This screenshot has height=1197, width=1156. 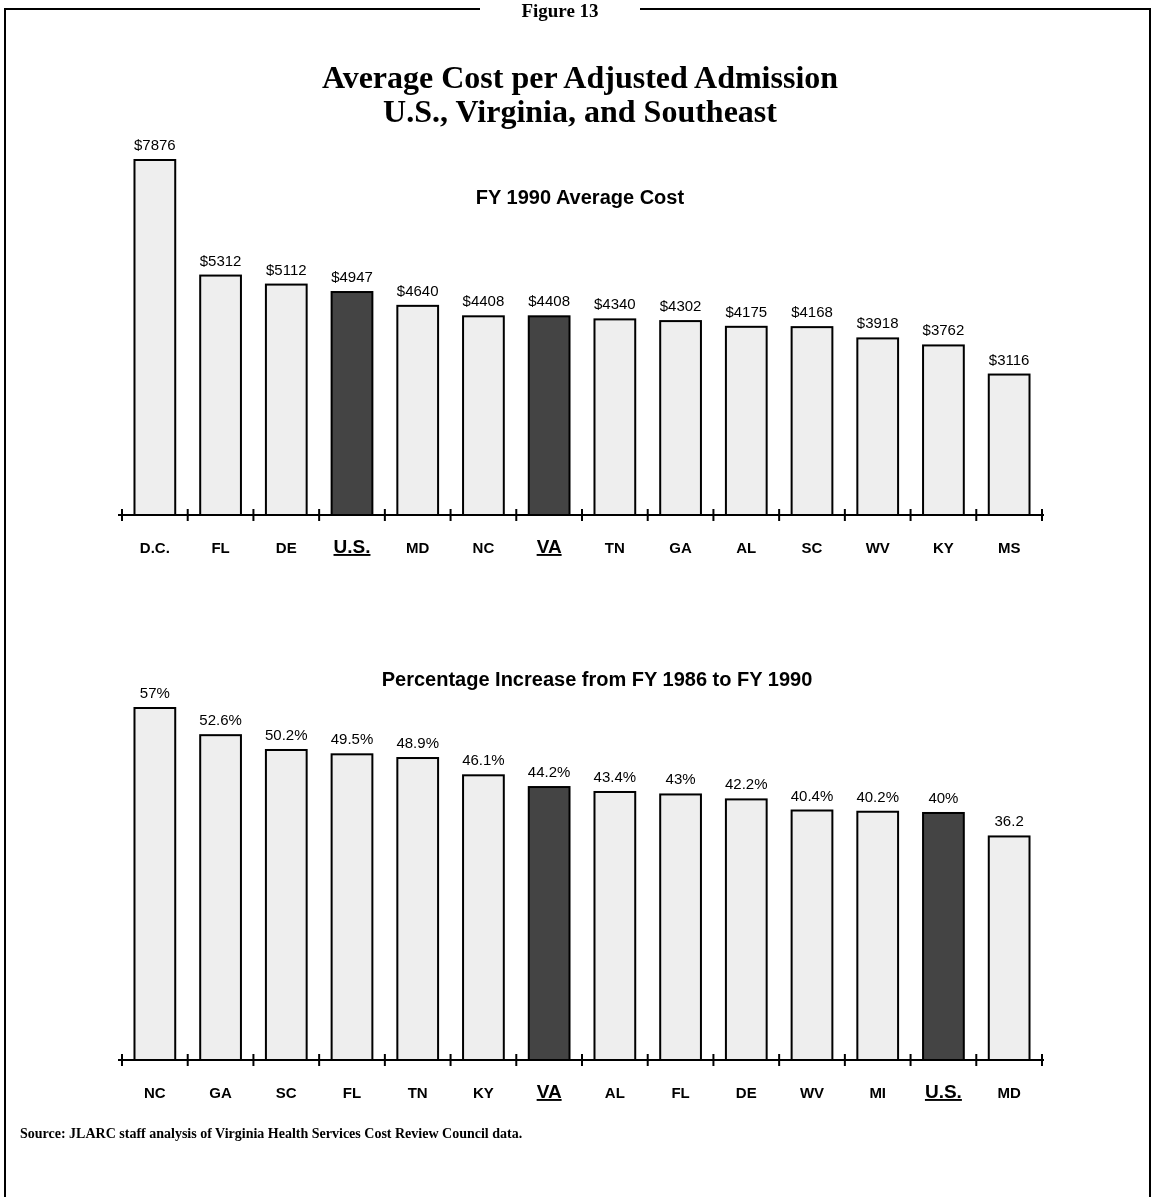 I want to click on data-label: 44.2%, so click(x=549, y=772).